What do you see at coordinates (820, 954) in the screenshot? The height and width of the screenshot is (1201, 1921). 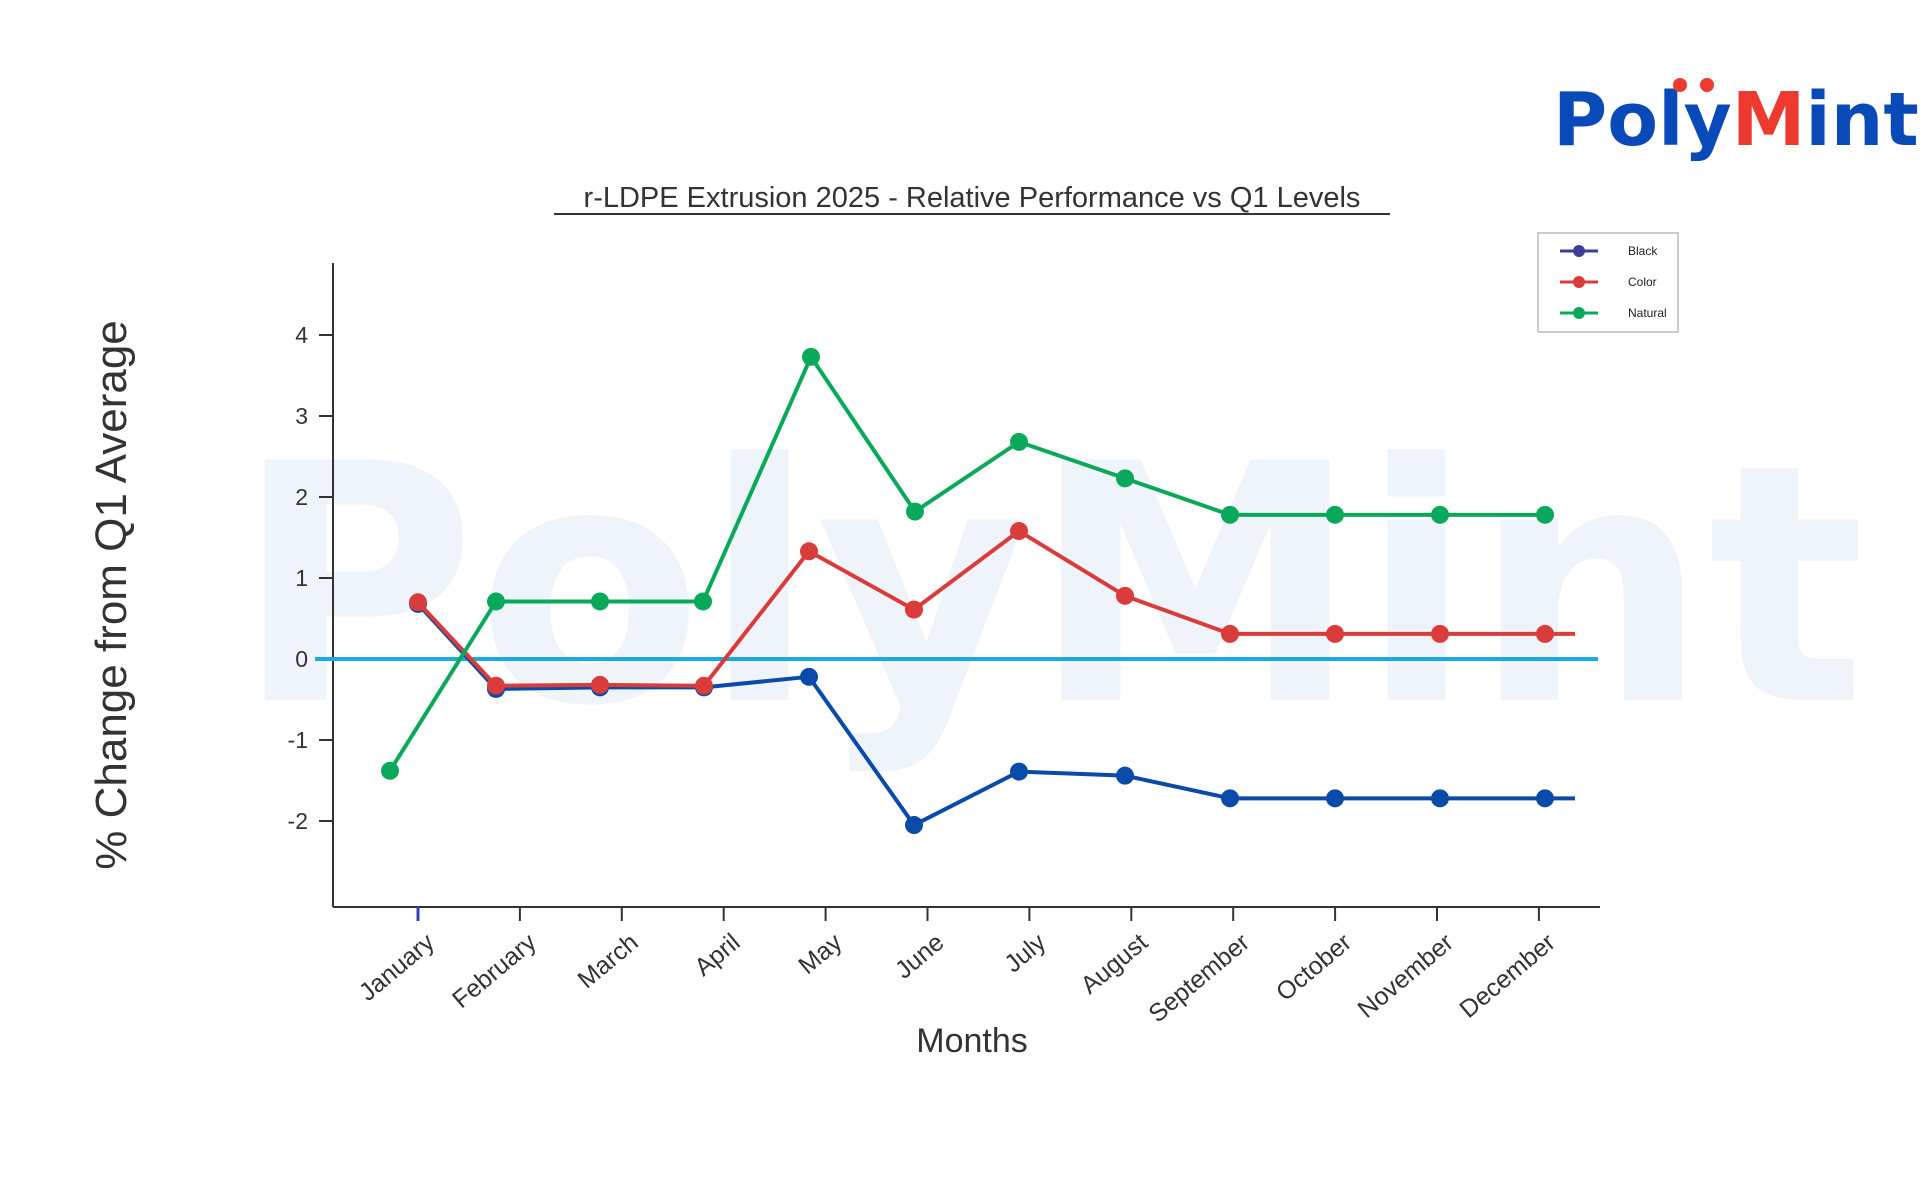 I see `x-tick-label: May` at bounding box center [820, 954].